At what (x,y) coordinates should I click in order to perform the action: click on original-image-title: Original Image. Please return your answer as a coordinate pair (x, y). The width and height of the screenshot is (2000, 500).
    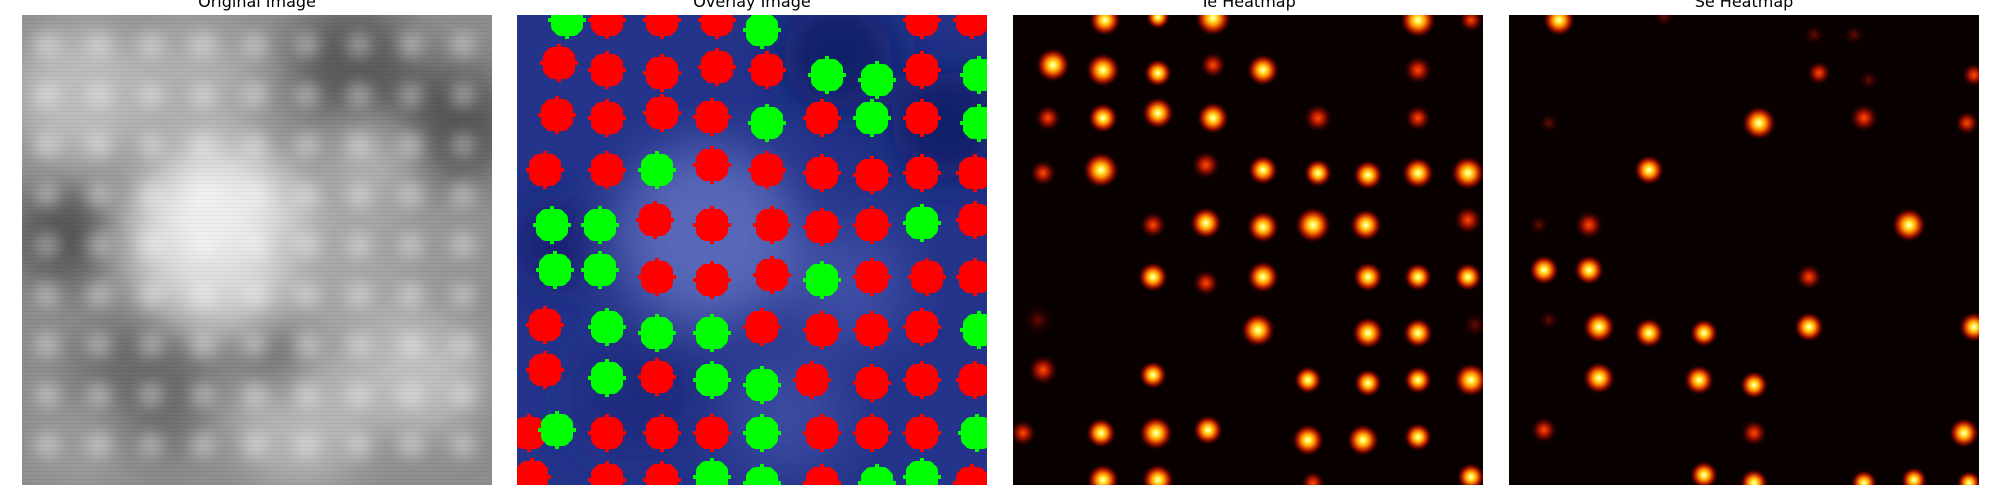
    Looking at the image, I should click on (257, 5).